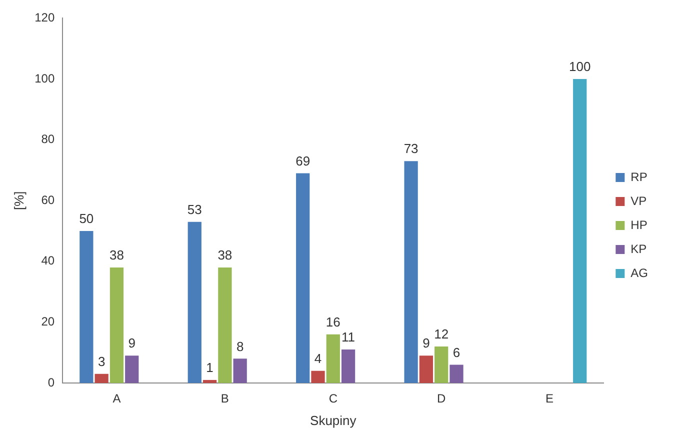 This screenshot has height=443, width=678. I want to click on y-tick-label: 40, so click(48, 261).